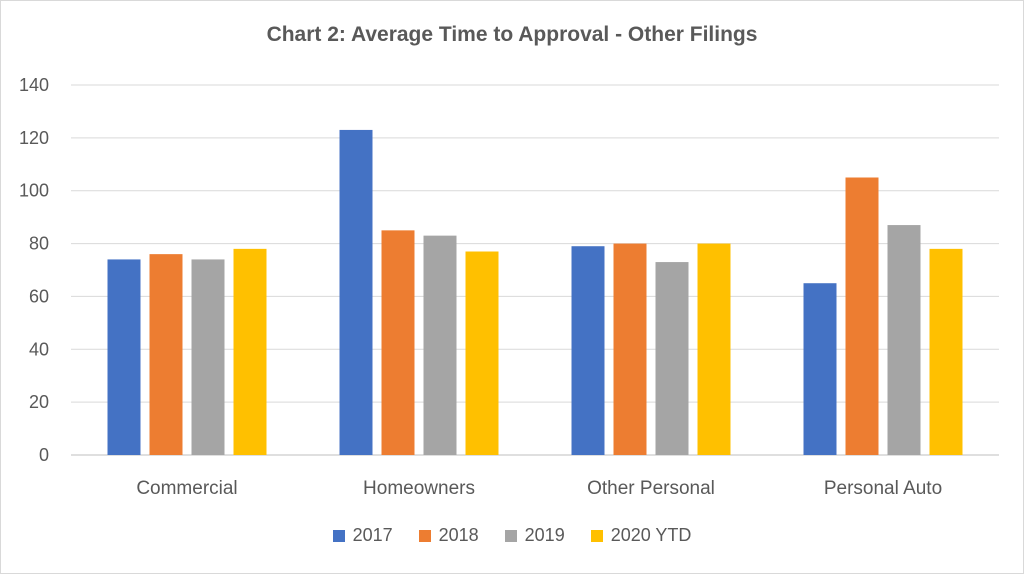 The image size is (1024, 574). I want to click on y-tick-label: 140, so click(34, 85).